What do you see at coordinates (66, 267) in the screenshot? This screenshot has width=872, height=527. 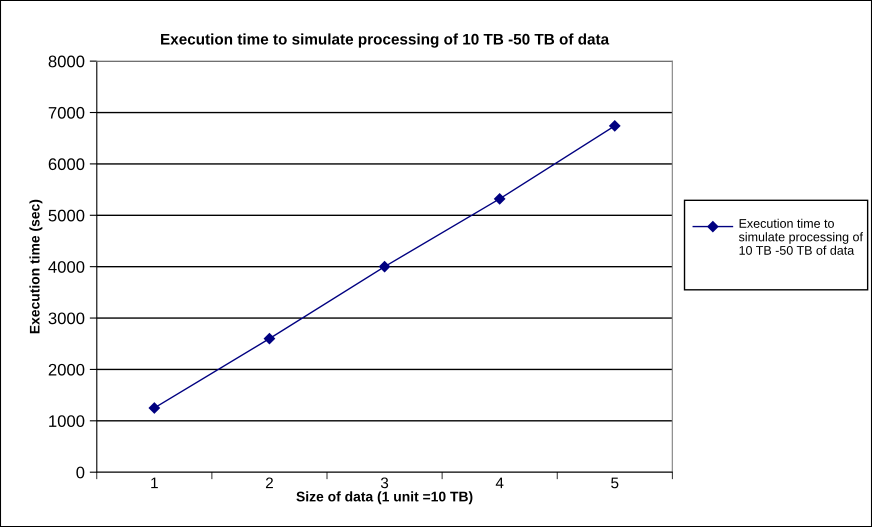 I see `y-tick-label: 4000` at bounding box center [66, 267].